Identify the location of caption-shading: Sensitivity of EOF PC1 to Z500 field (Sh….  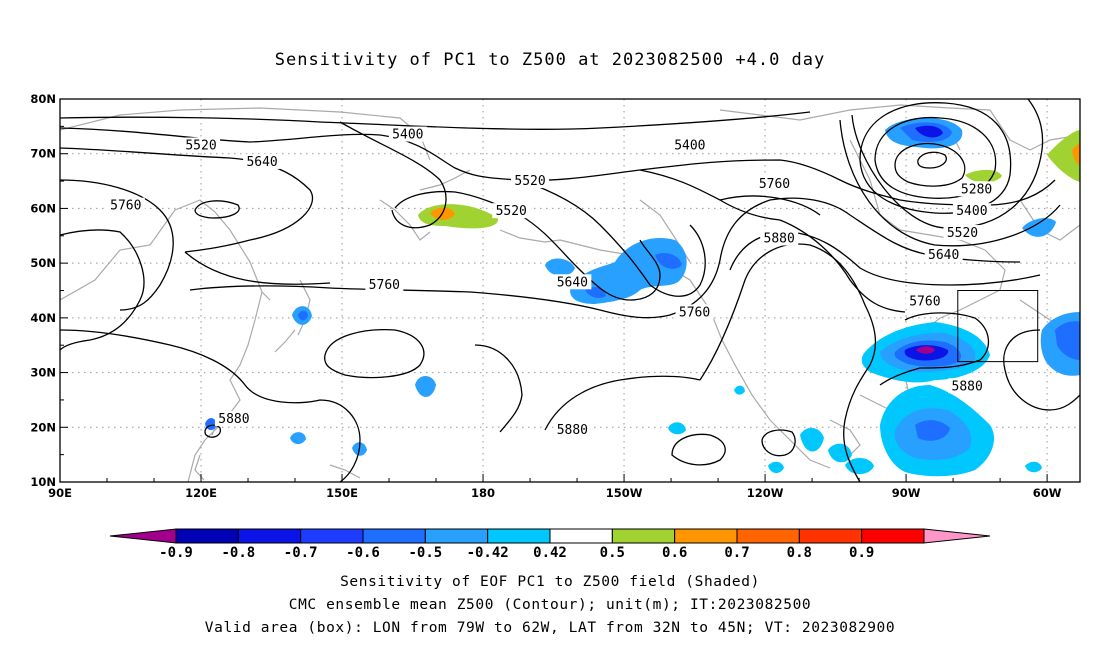
(550, 582).